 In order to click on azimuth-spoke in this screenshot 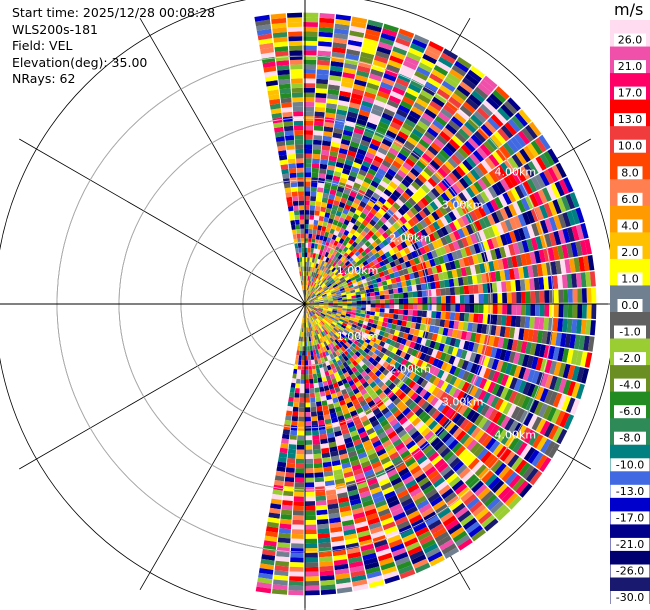, I will do `click(222, 161)`.